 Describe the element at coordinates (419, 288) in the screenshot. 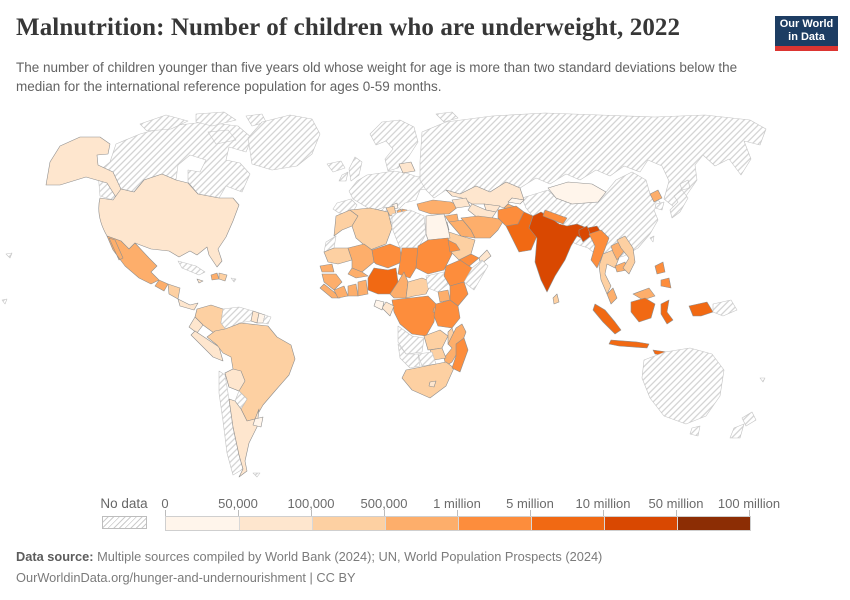

I see `country-central-african-republic` at that location.